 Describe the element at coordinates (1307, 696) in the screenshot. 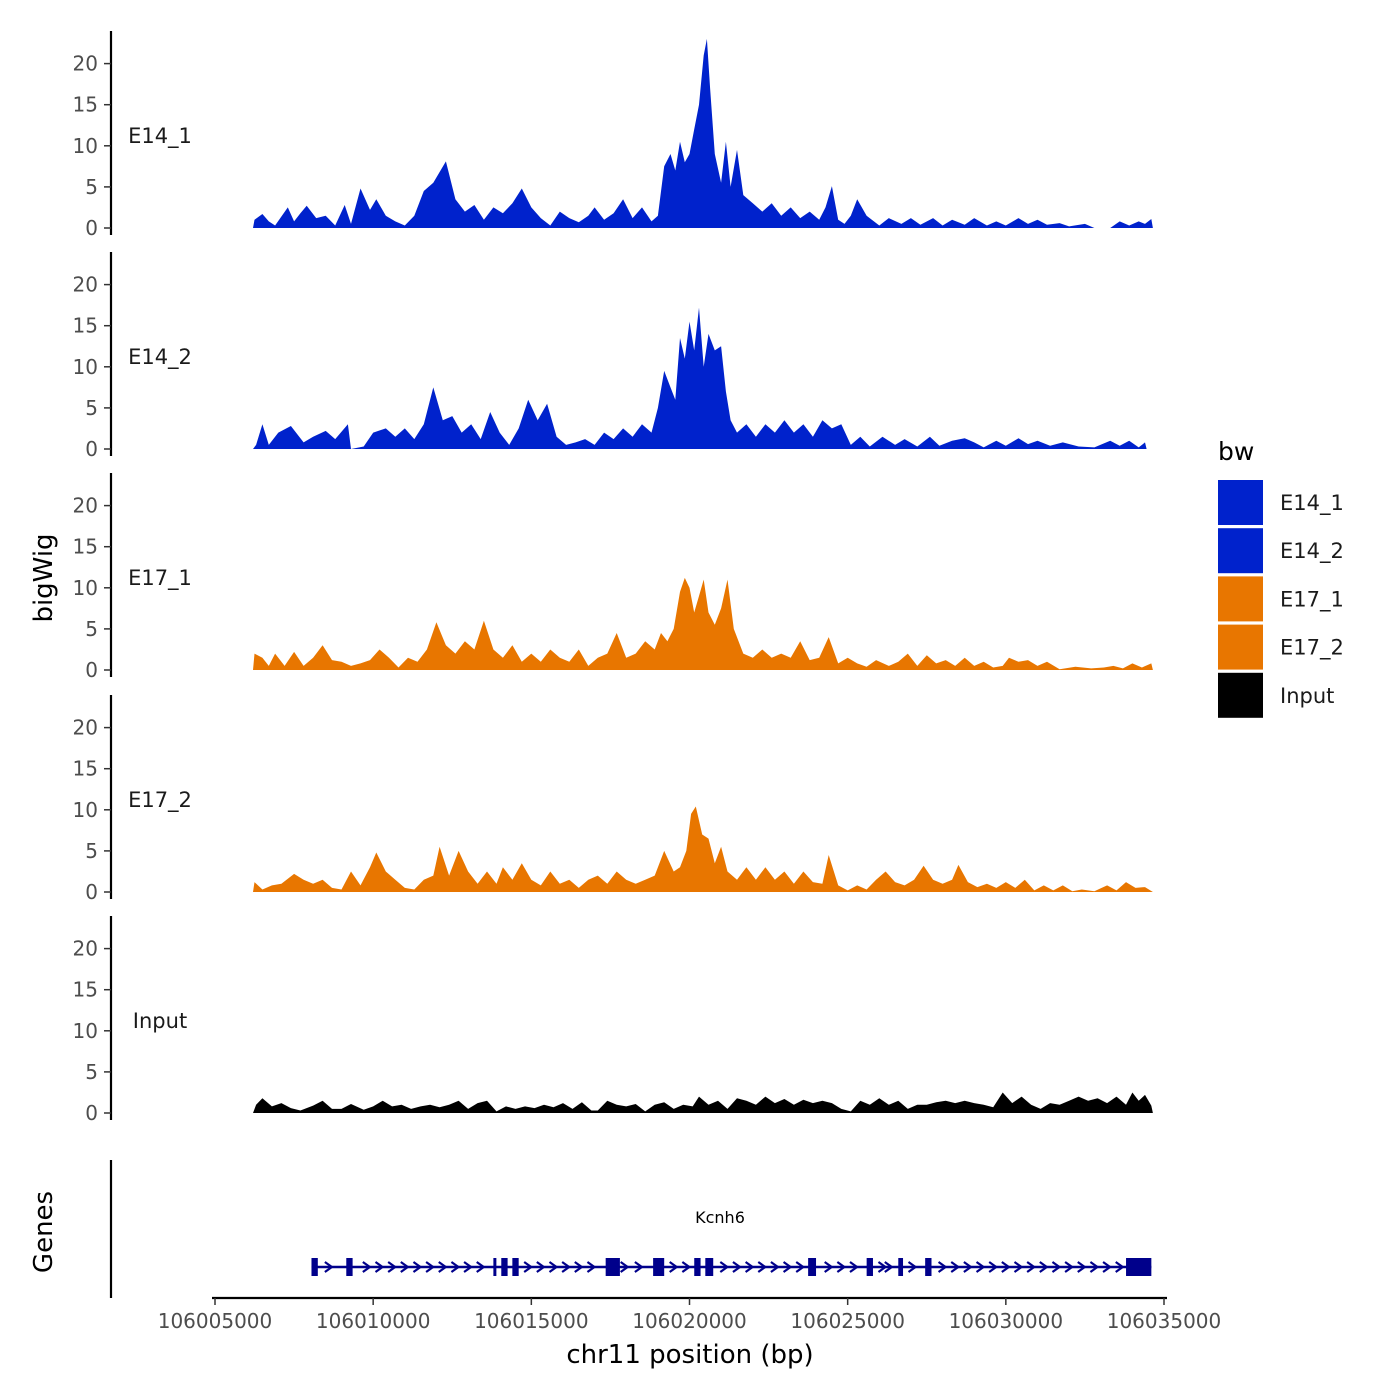

I see `legend-label: Input` at that location.